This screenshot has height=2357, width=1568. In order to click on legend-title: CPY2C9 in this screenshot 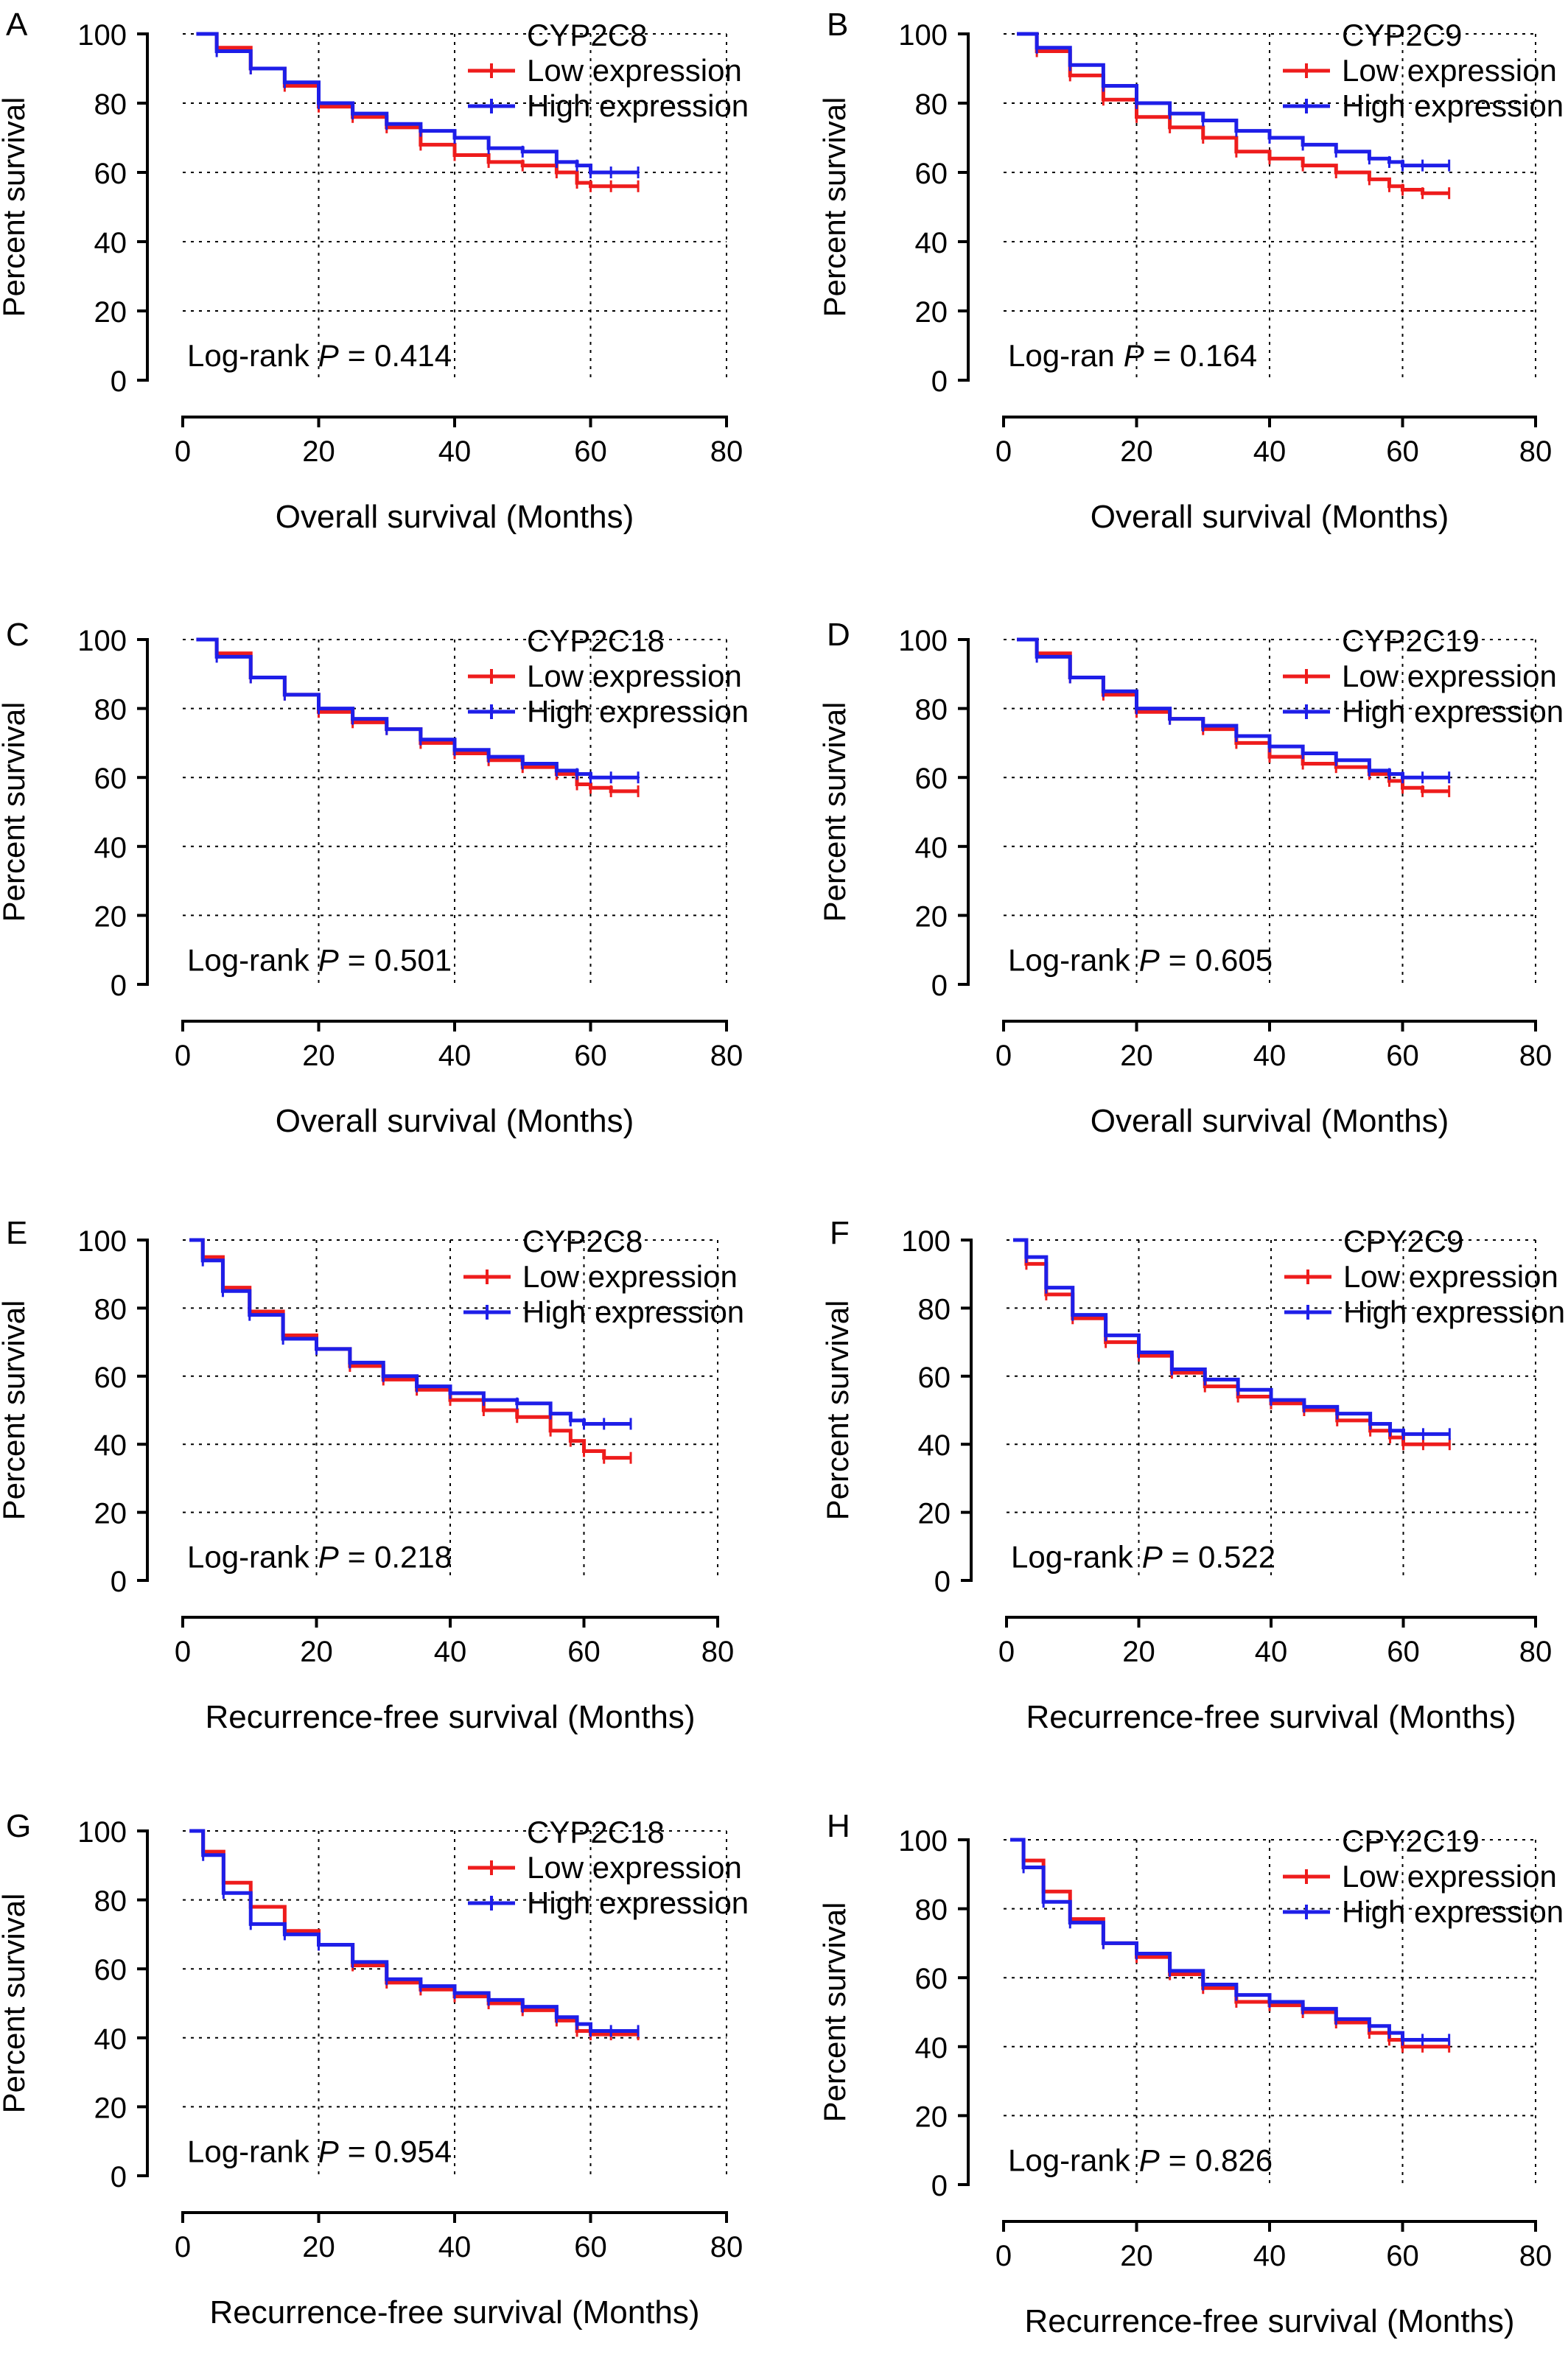, I will do `click(1403, 1241)`.